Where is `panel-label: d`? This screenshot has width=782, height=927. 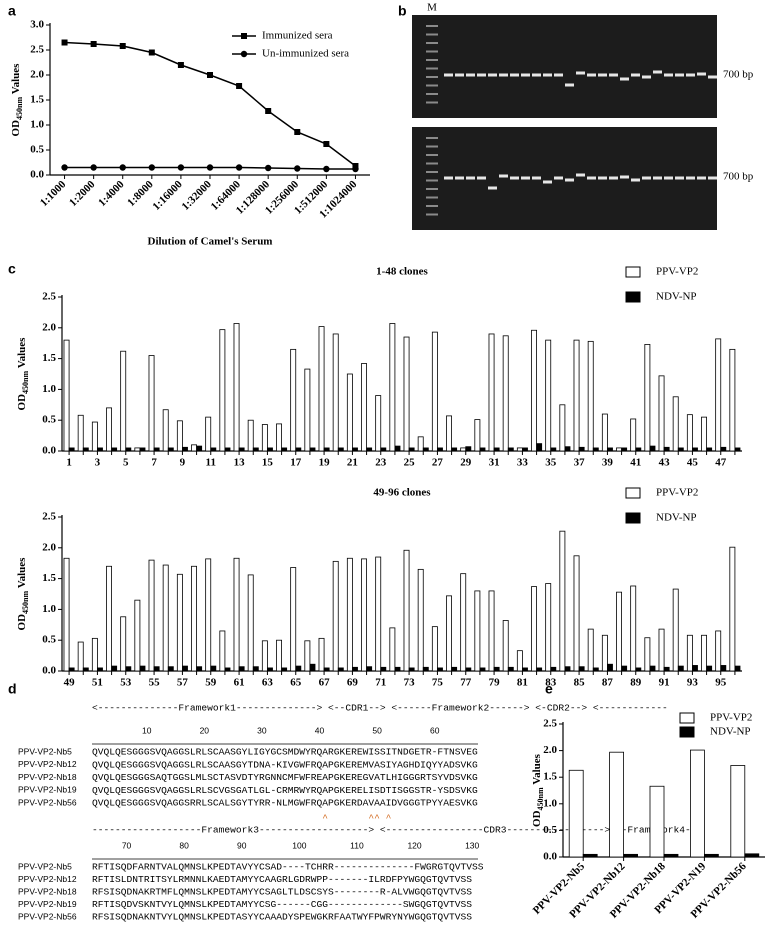 panel-label: d is located at coordinates (12, 689).